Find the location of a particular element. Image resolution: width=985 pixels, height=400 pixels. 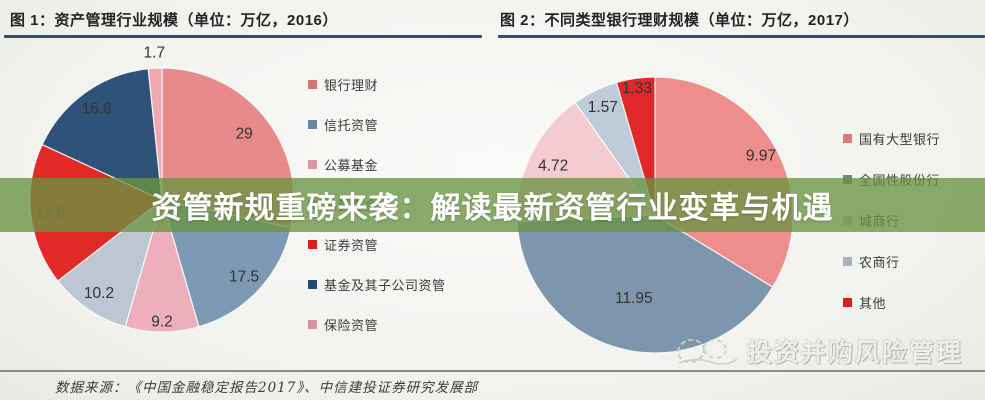

pie-value-label: 9.2 is located at coordinates (162, 321).